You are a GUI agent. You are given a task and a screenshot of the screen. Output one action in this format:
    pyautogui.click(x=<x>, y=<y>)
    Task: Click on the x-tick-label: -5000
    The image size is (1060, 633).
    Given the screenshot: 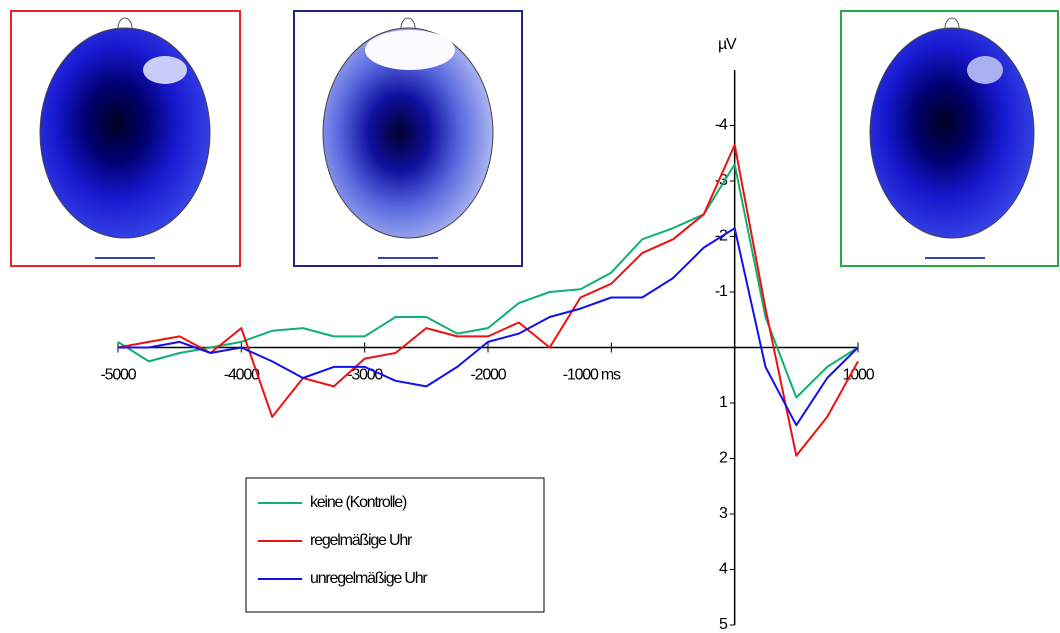 What is the action you would take?
    pyautogui.click(x=119, y=375)
    